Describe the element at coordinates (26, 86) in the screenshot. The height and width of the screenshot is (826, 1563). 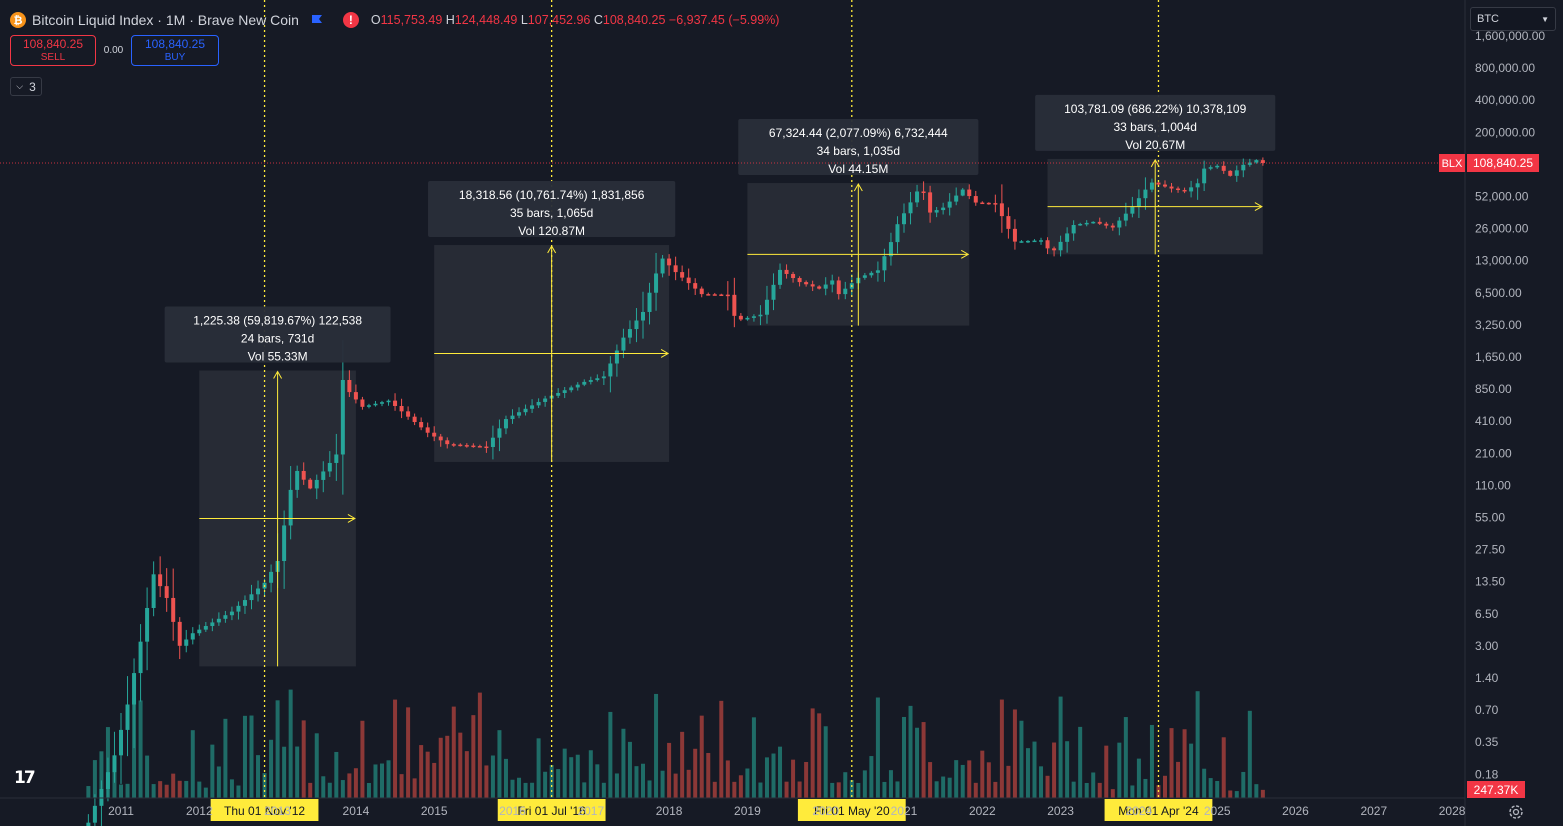
I see `indicators-toggle-button: ⌵ 3` at that location.